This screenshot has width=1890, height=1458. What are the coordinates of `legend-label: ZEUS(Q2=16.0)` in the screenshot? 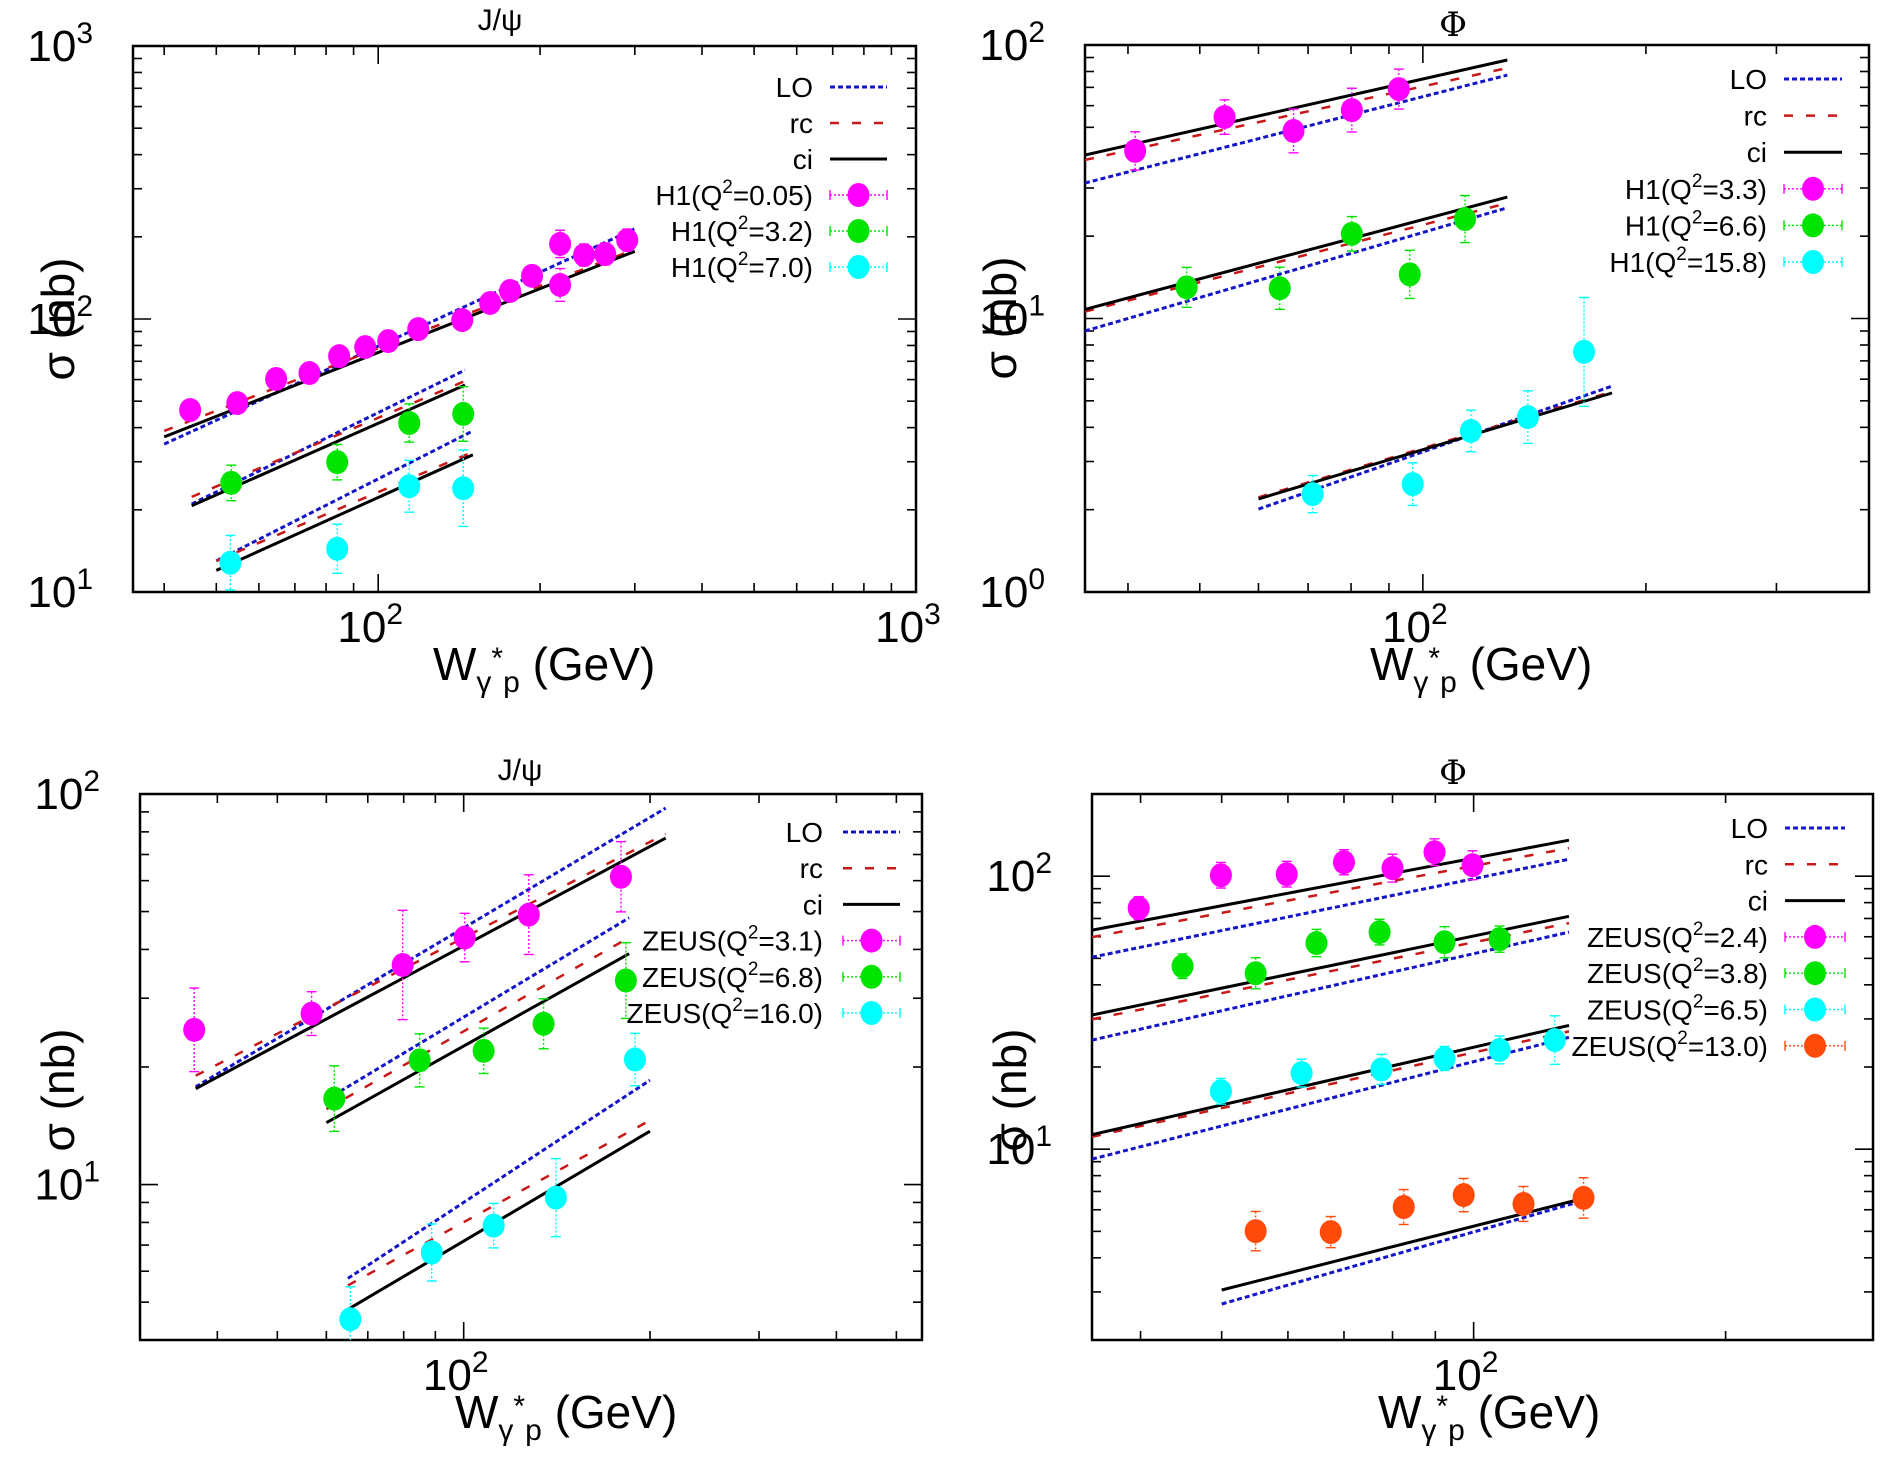 It's located at (724, 1012).